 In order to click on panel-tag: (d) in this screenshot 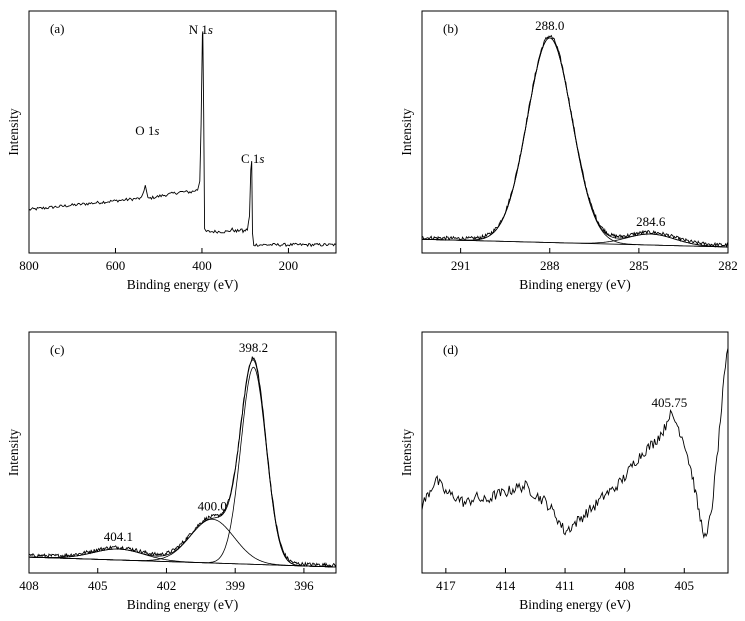, I will do `click(450, 349)`.